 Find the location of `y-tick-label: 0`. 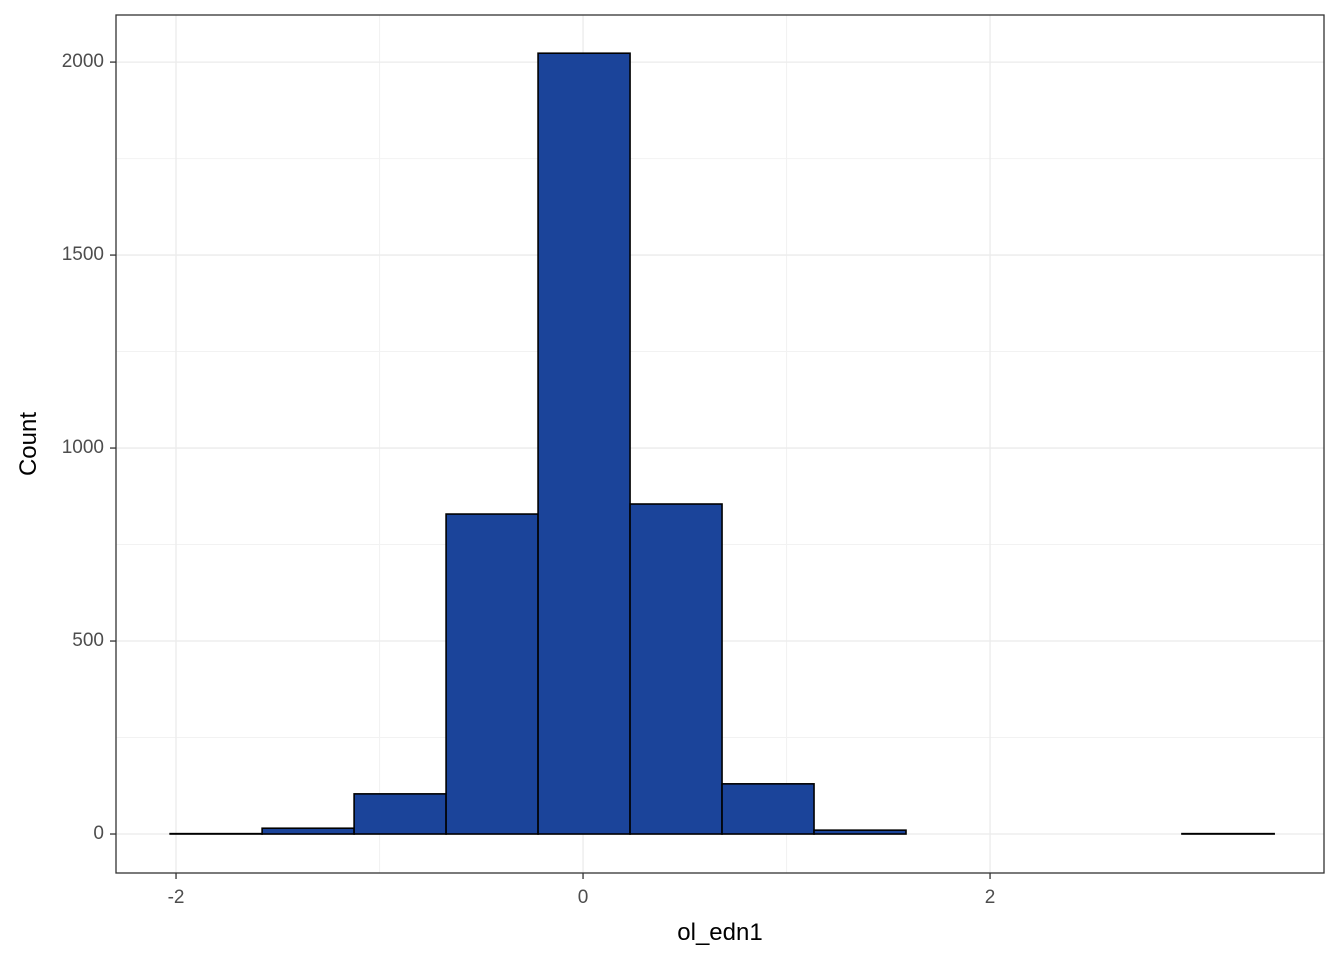

y-tick-label: 0 is located at coordinates (98, 833).